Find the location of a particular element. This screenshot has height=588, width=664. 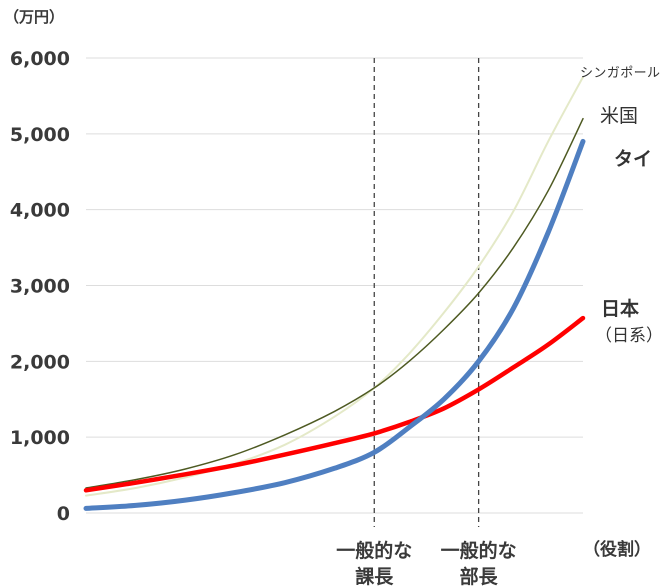

y-unit-label: （万円） is located at coordinates (34, 17).